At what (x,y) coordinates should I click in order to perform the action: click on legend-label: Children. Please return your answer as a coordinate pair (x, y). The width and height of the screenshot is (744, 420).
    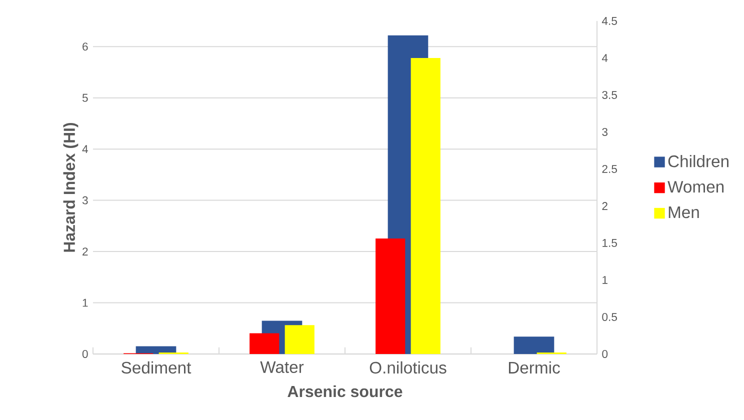
    Looking at the image, I should click on (698, 161).